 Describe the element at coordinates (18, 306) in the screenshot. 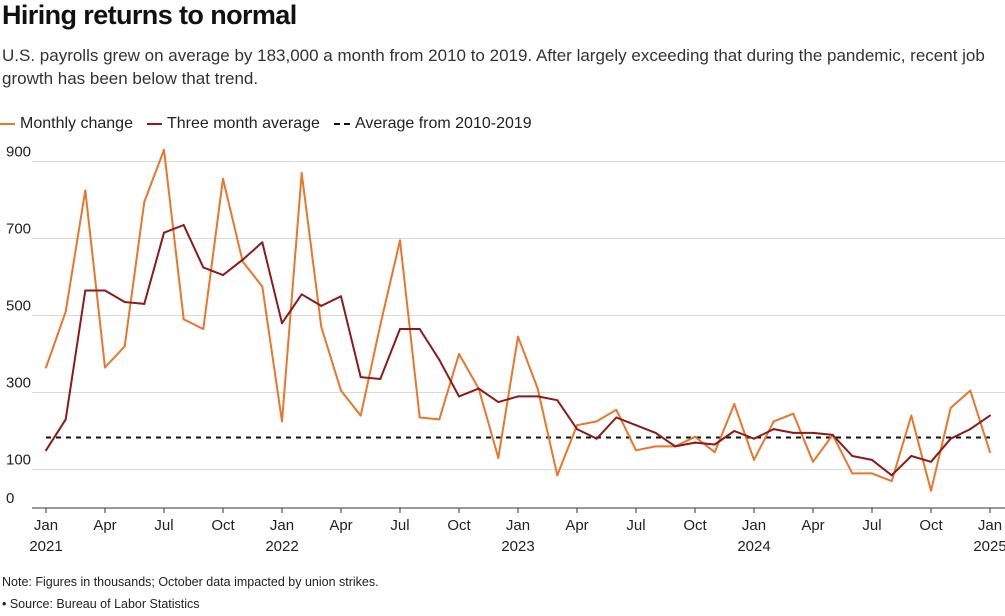

I see `y-tick-label-500: 500` at that location.